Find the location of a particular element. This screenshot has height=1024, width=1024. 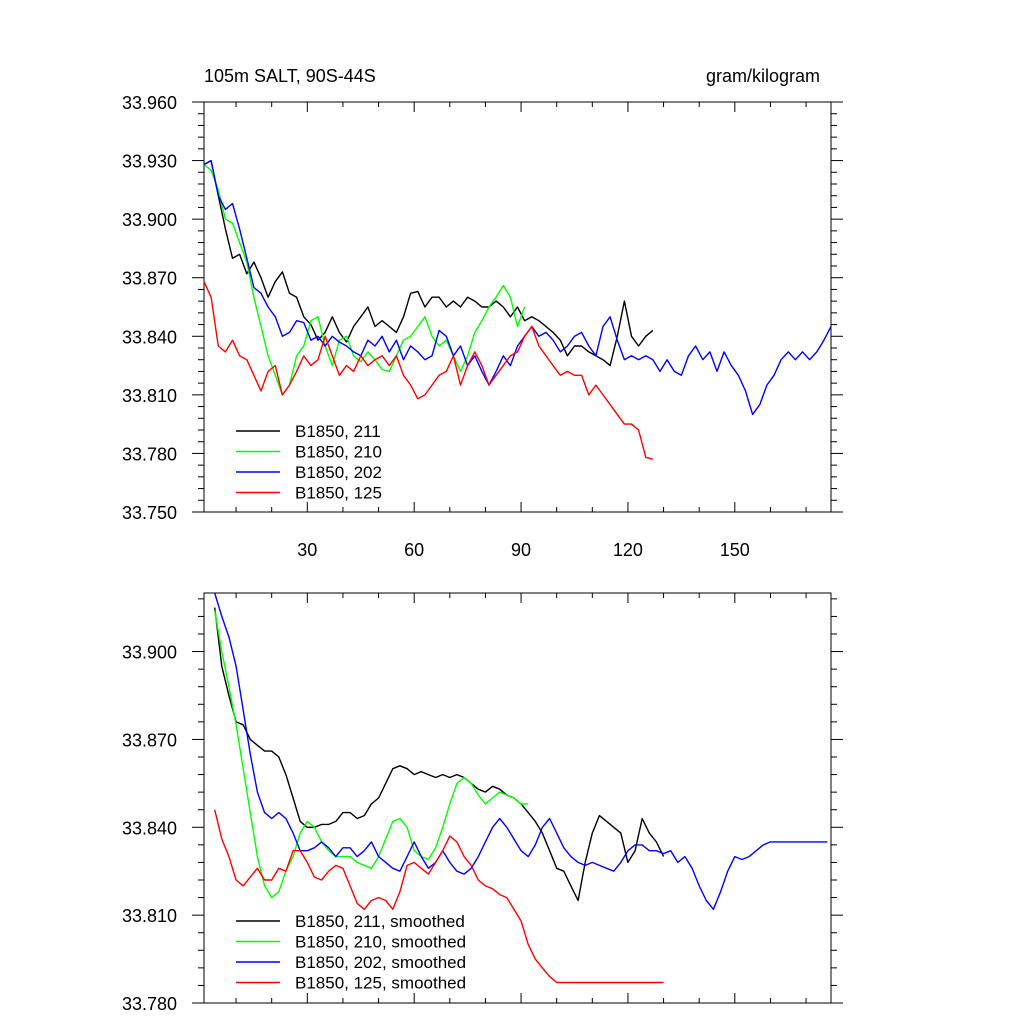

y-tick-label: 33.750 is located at coordinates (149, 513).